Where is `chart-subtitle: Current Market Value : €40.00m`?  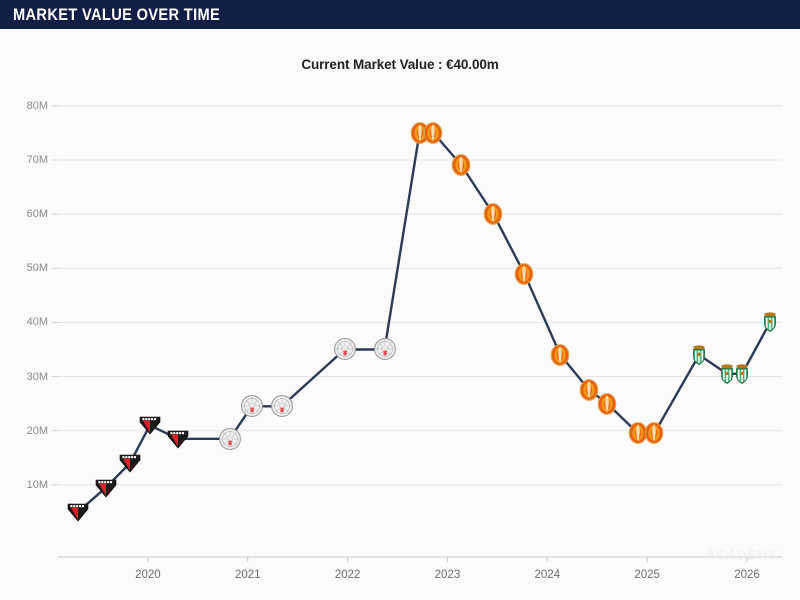 chart-subtitle: Current Market Value : €40.00m is located at coordinates (400, 64).